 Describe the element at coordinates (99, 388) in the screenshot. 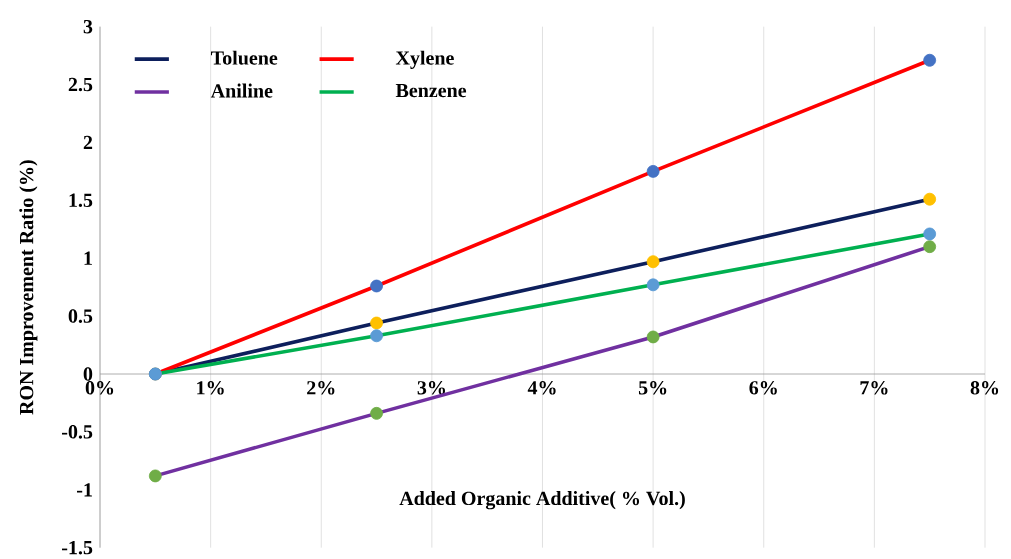

I see `x-tick-label: 0%` at that location.